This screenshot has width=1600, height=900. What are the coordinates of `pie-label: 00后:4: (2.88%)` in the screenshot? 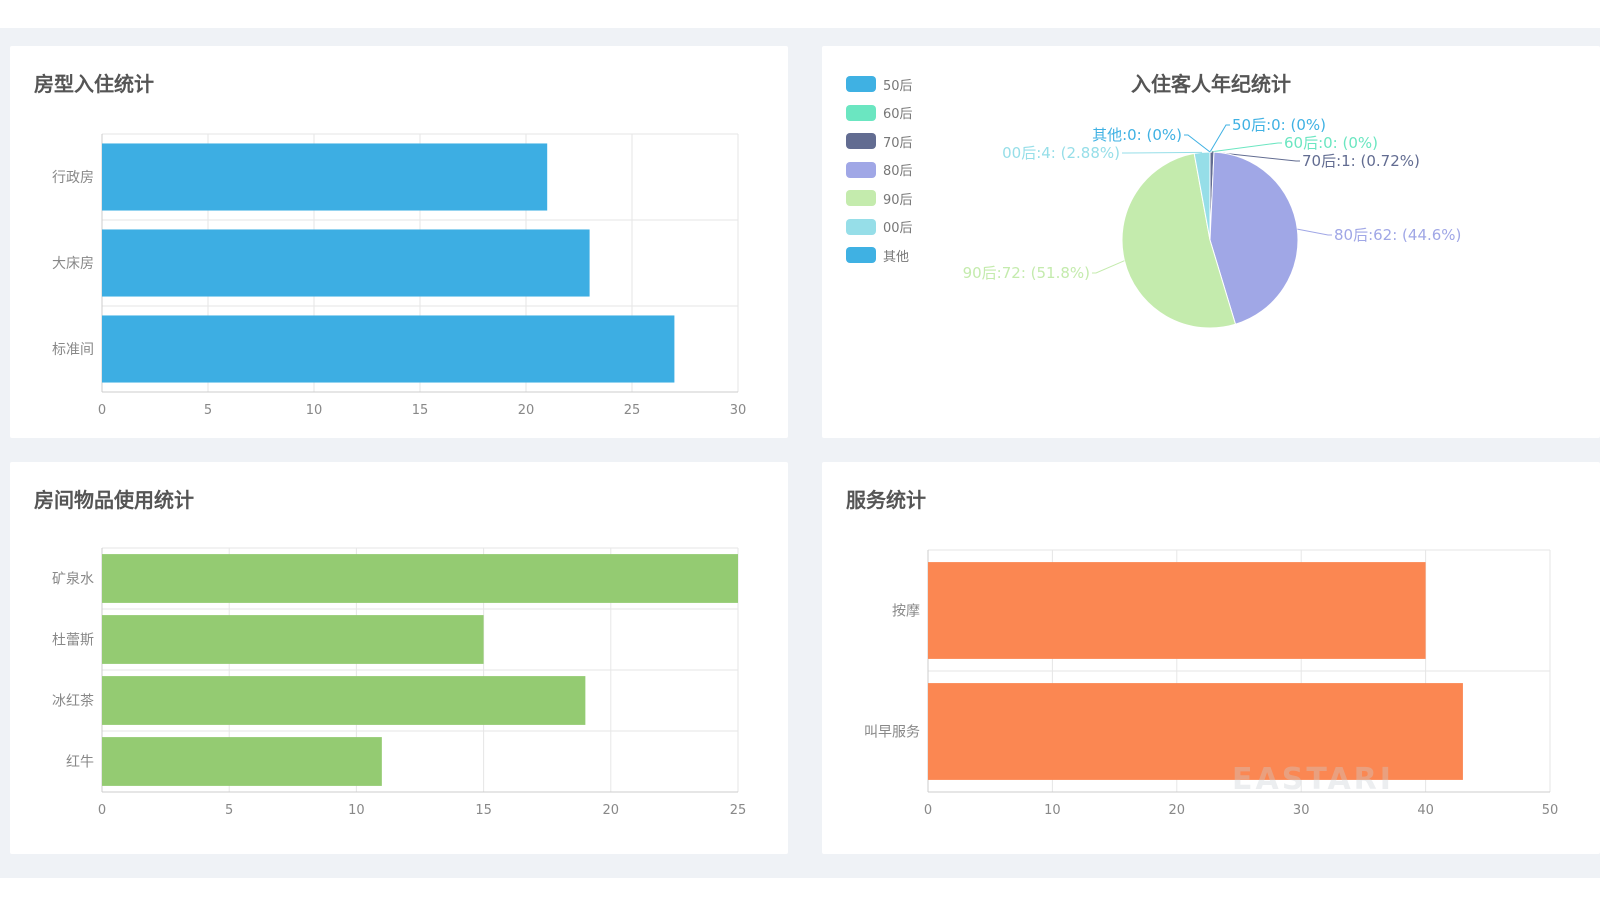 It's located at (1061, 153).